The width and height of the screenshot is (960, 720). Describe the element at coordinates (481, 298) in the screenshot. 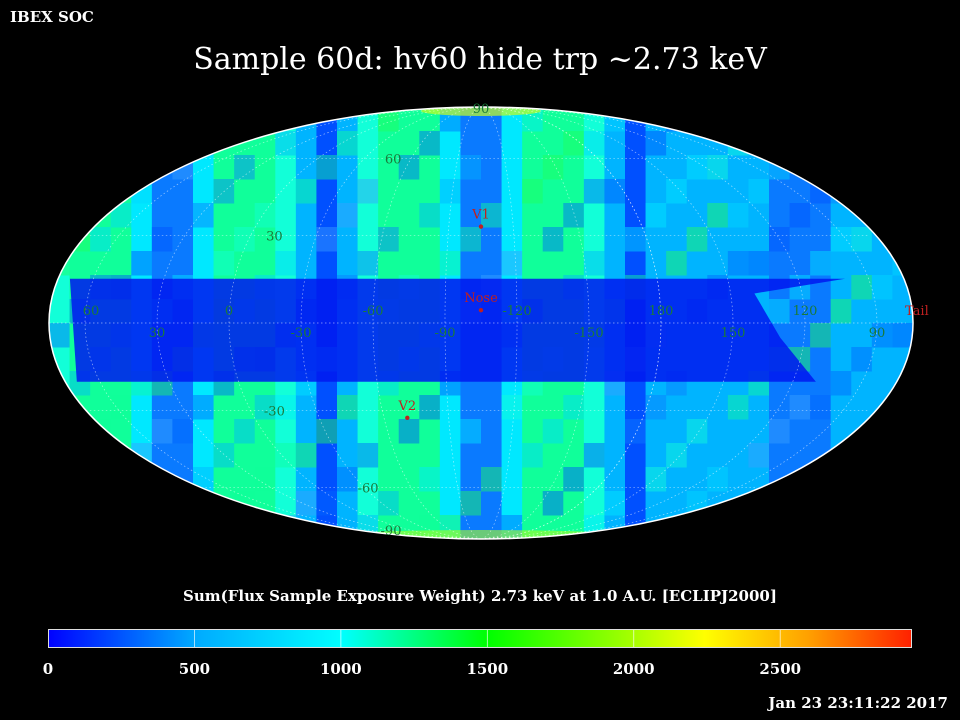

I see `marker-label: Nose` at that location.